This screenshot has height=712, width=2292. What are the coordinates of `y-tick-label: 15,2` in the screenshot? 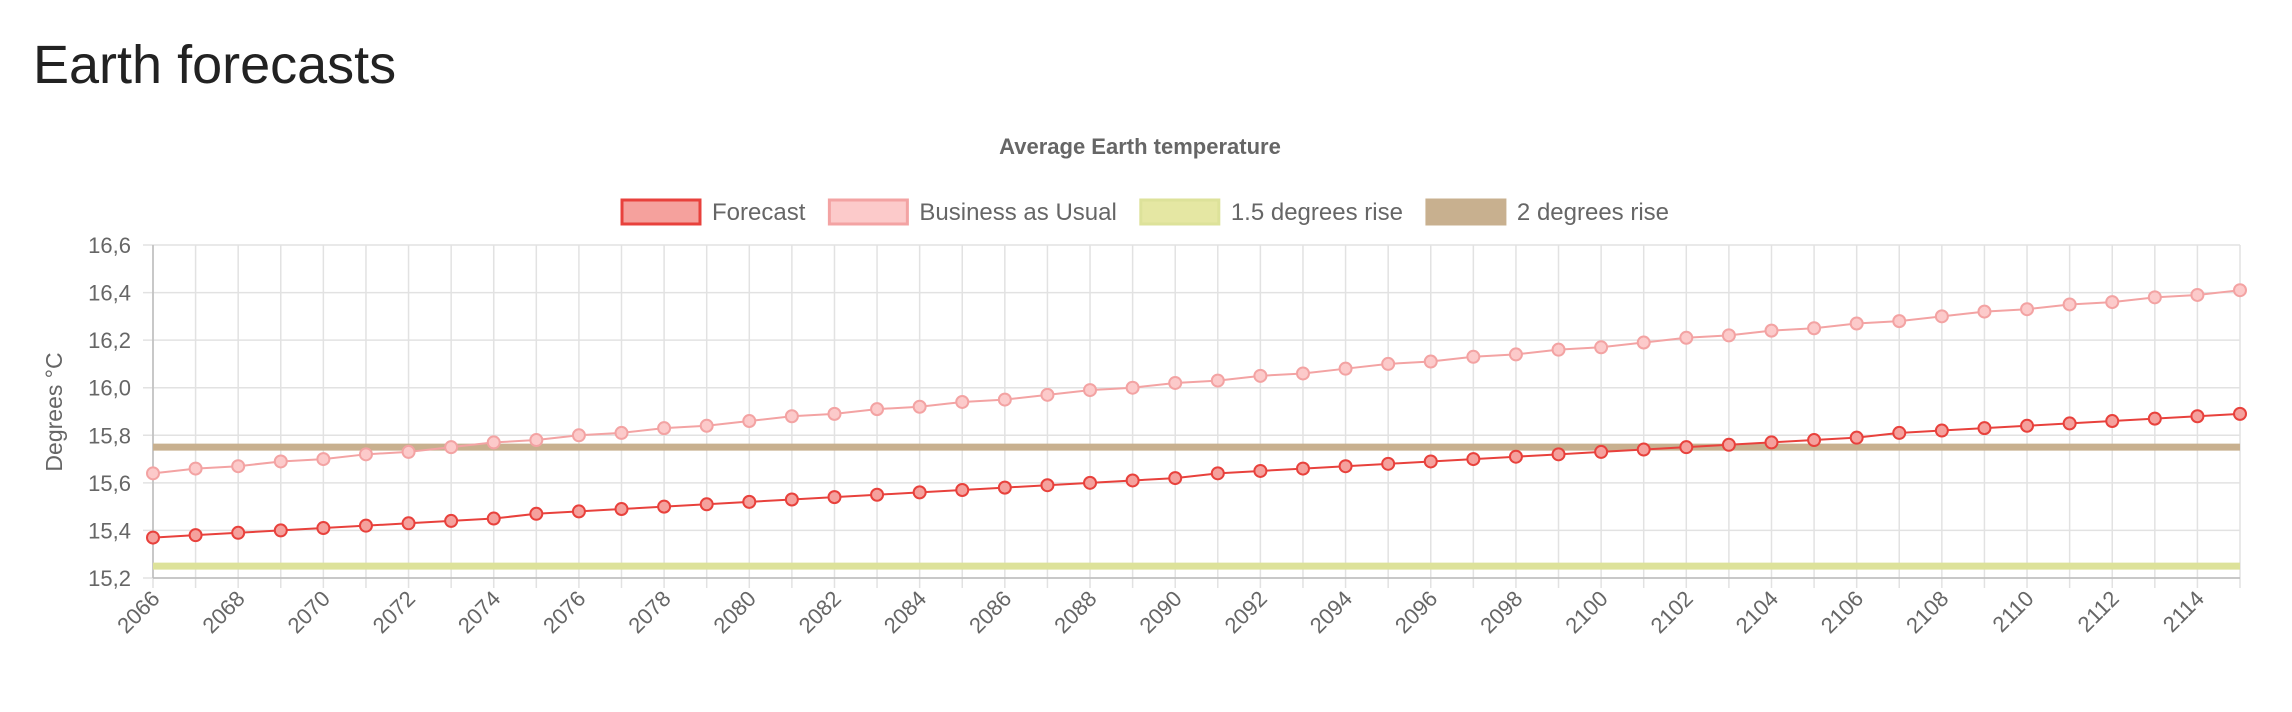 It's located at (109, 578).